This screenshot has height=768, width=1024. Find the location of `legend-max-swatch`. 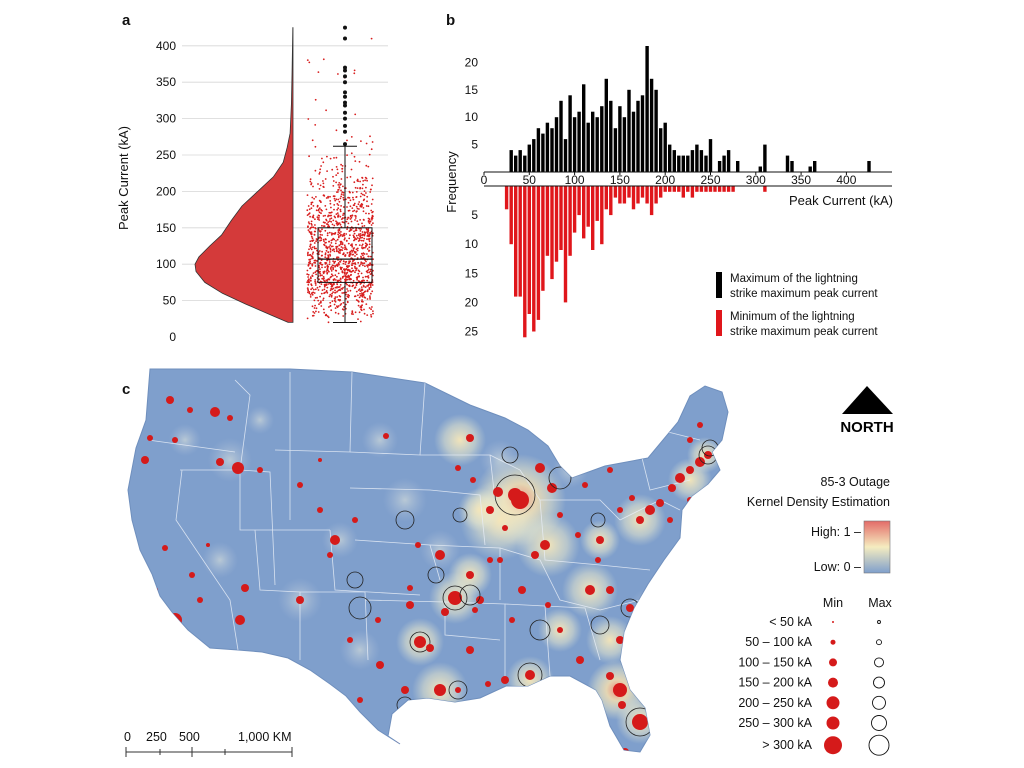

legend-max-swatch is located at coordinates (719, 285).